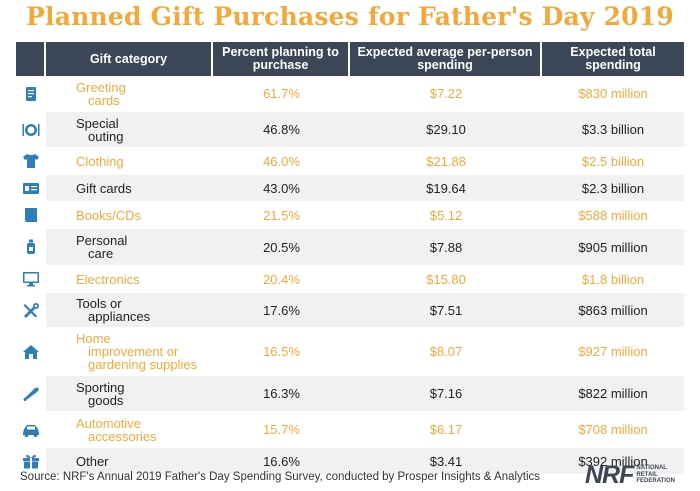 The width and height of the screenshot is (700, 491). I want to click on cell-average: $29.10, so click(446, 130).